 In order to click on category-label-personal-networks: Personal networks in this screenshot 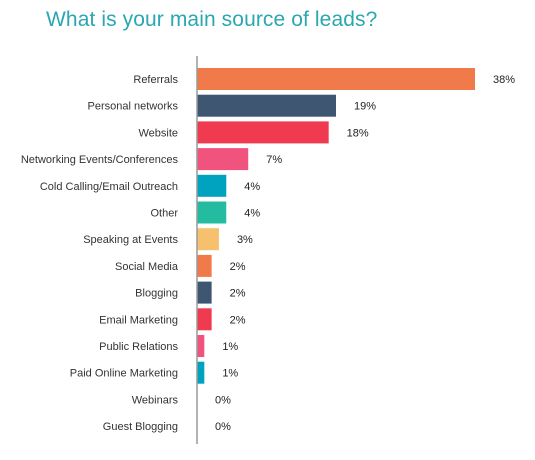, I will do `click(133, 107)`.